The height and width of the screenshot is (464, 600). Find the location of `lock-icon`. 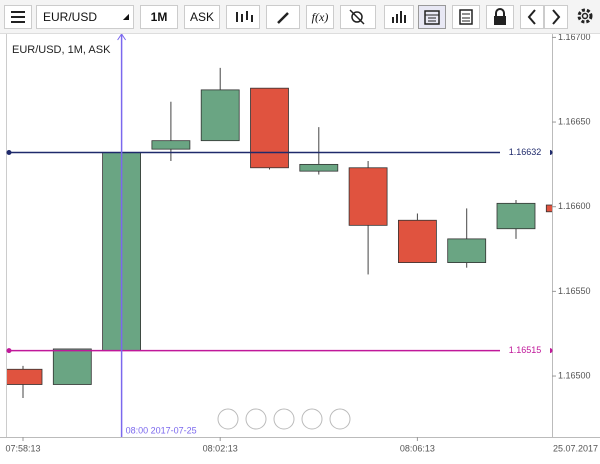

lock-icon is located at coordinates (500, 16).